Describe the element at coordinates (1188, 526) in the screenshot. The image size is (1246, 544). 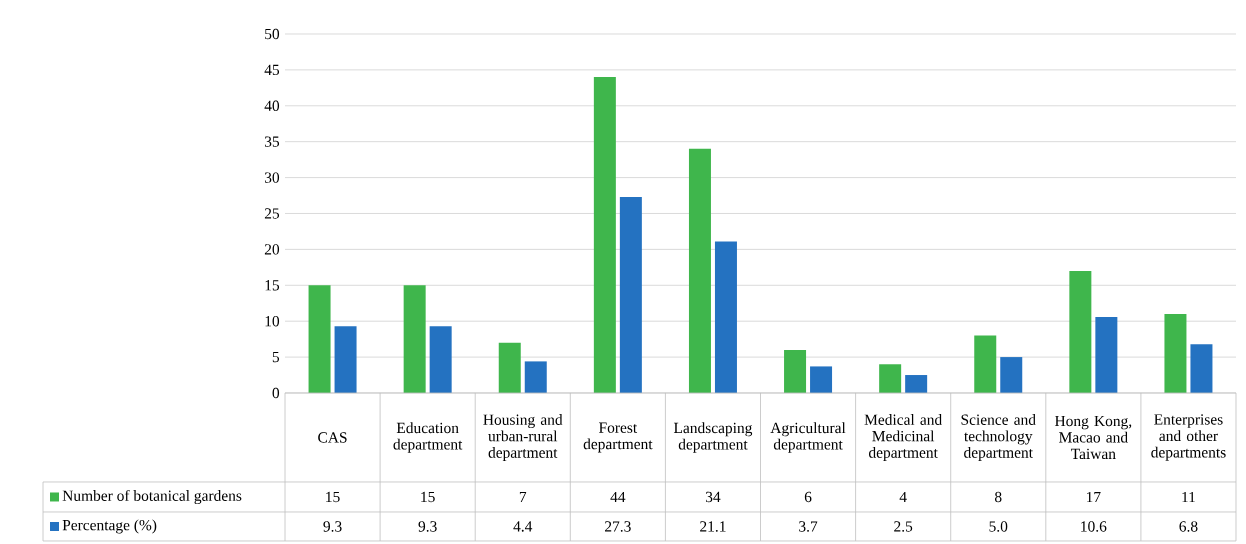
I see `data-label: 6.8` at that location.